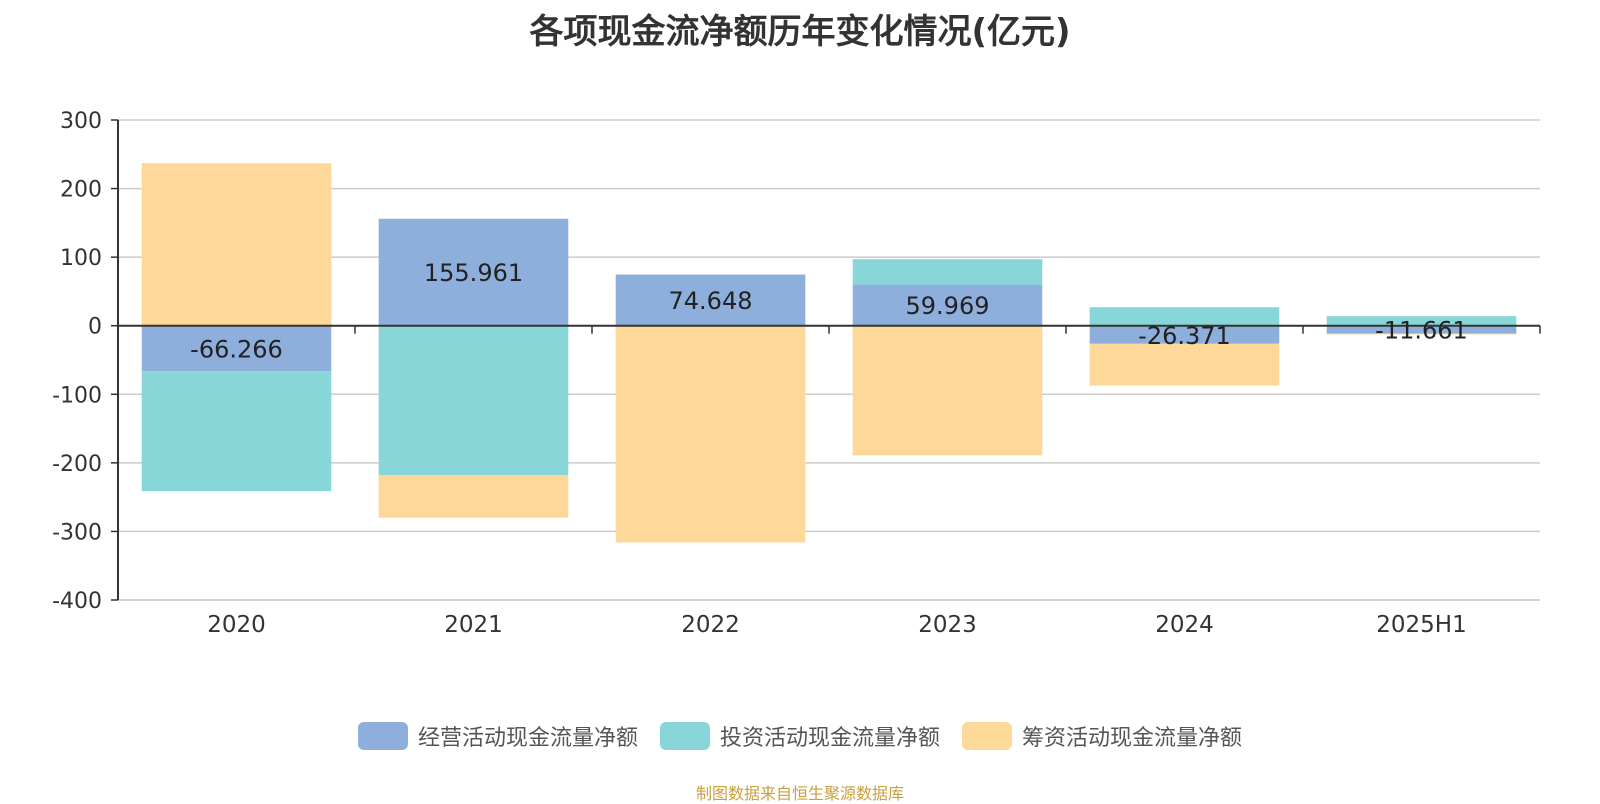 The image size is (1600, 804). What do you see at coordinates (947, 625) in the screenshot?
I see `x-tick-label: 2023` at bounding box center [947, 625].